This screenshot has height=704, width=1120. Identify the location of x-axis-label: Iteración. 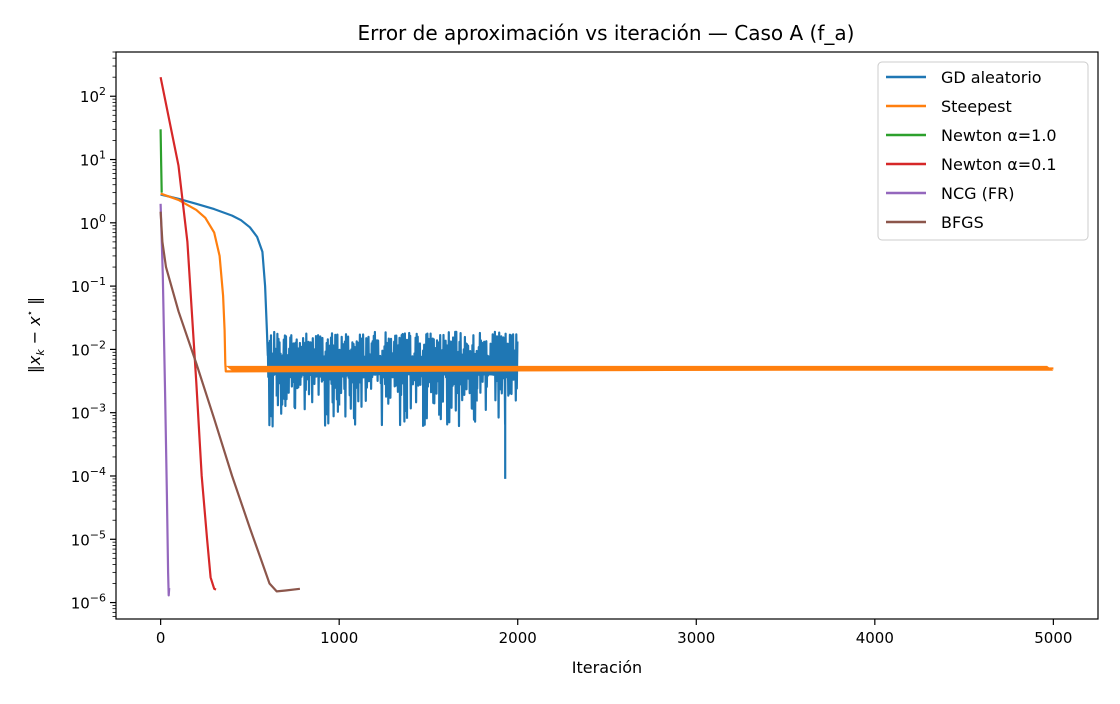
(607, 667).